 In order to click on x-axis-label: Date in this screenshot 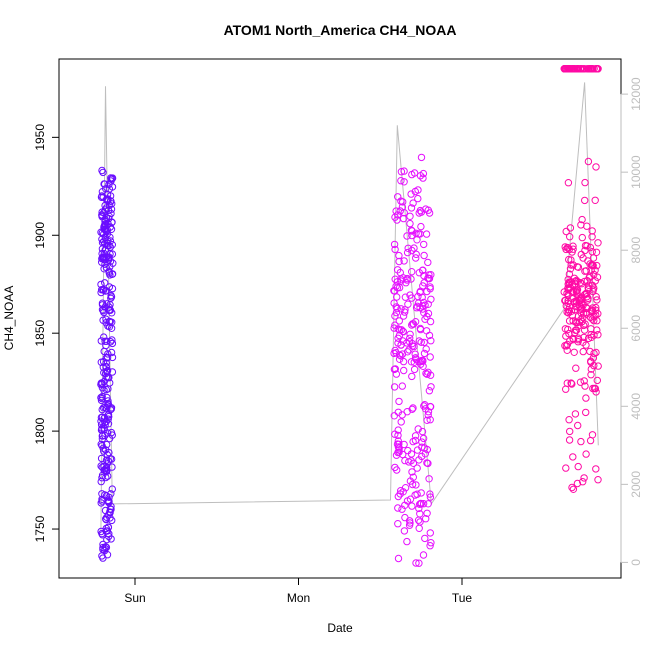, I will do `click(340, 628)`.